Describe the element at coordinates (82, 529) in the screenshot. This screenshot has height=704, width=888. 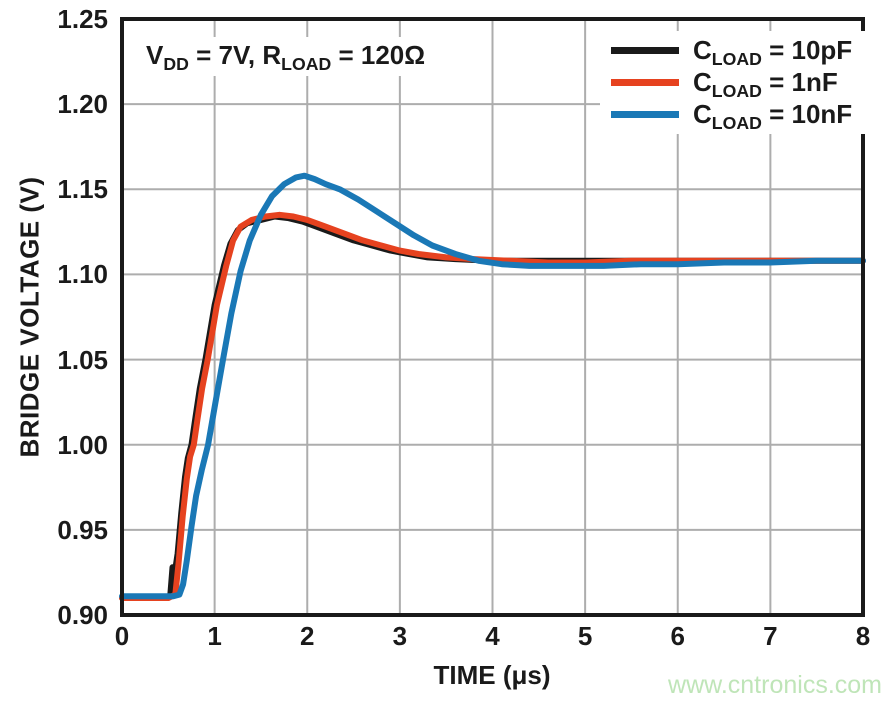
I see `y-tick-label: 0.95` at that location.